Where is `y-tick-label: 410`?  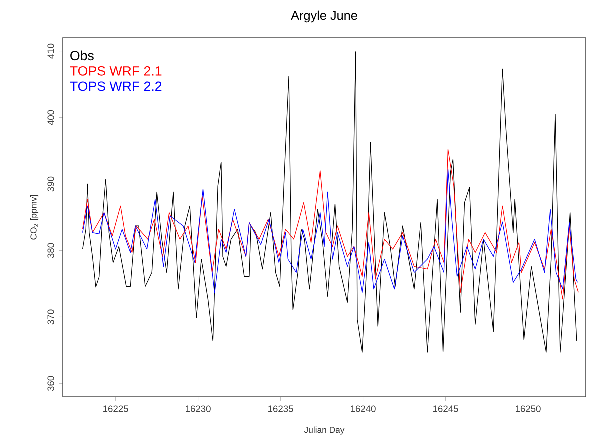 y-tick-label: 410 is located at coordinates (51, 51).